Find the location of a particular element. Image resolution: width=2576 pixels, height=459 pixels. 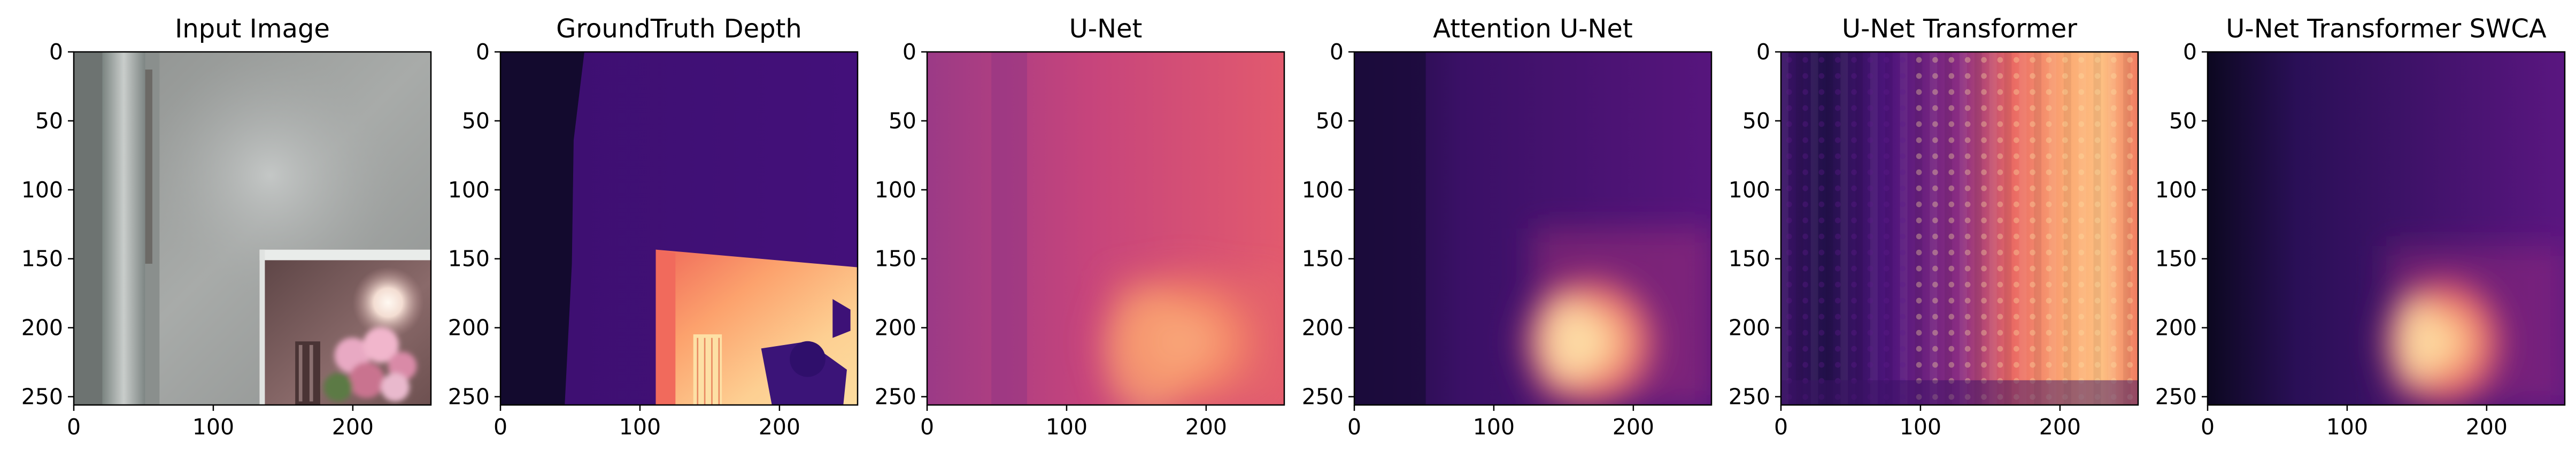

panel-title: Input Image is located at coordinates (252, 29).